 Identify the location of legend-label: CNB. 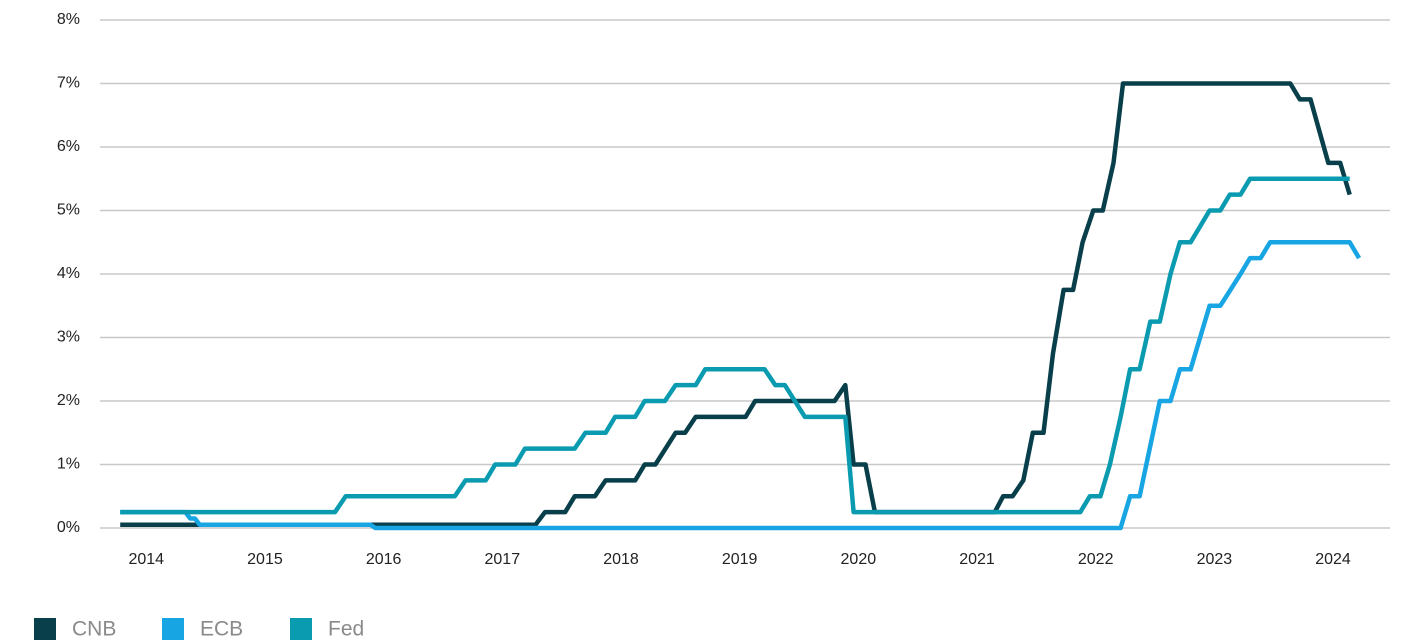
(94, 629).